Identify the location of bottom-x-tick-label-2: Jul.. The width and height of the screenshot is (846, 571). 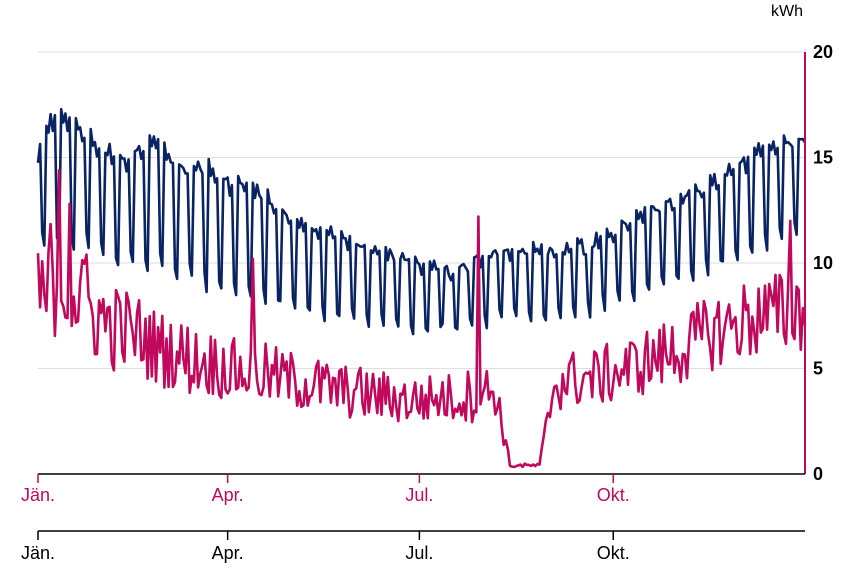
(419, 553).